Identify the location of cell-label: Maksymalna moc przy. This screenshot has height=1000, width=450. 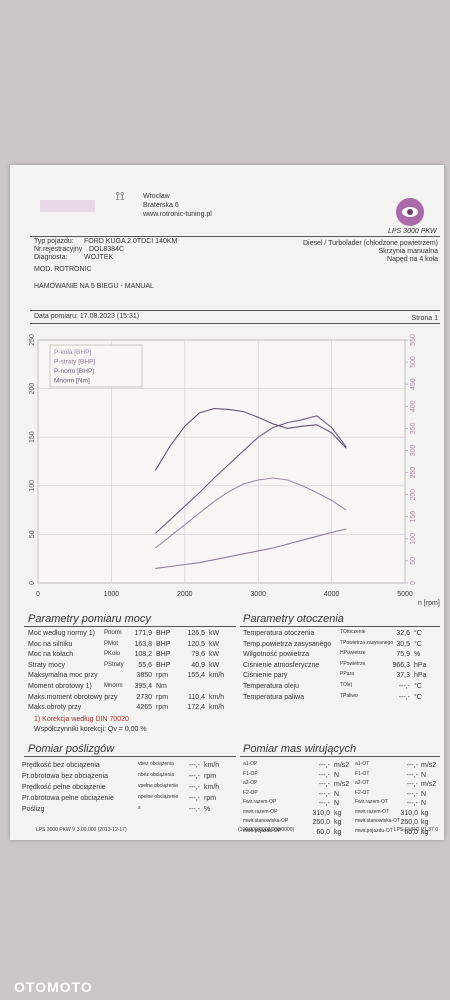
(63, 676).